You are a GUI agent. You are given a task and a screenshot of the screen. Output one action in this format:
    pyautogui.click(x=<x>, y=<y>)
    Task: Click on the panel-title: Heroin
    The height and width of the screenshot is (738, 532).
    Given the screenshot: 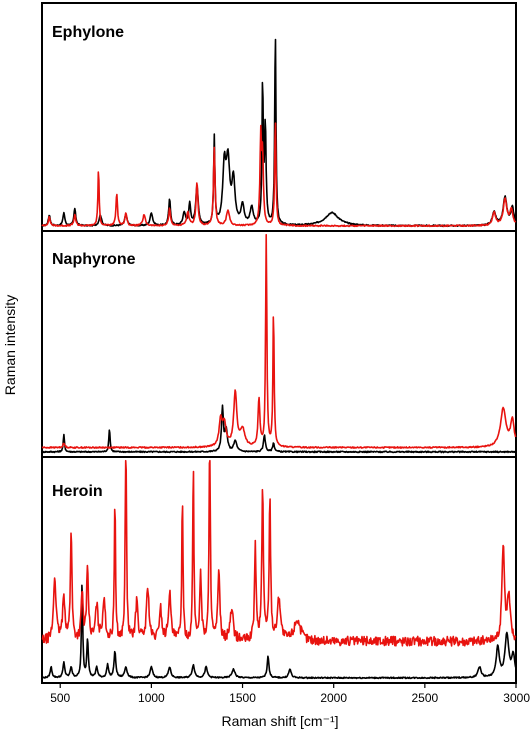 What is the action you would take?
    pyautogui.click(x=77, y=491)
    